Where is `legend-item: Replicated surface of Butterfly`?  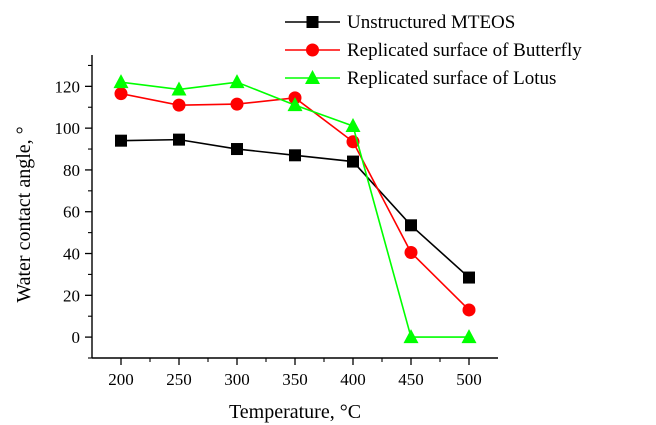
legend-item: Replicated surface of Butterfly is located at coordinates (433, 50).